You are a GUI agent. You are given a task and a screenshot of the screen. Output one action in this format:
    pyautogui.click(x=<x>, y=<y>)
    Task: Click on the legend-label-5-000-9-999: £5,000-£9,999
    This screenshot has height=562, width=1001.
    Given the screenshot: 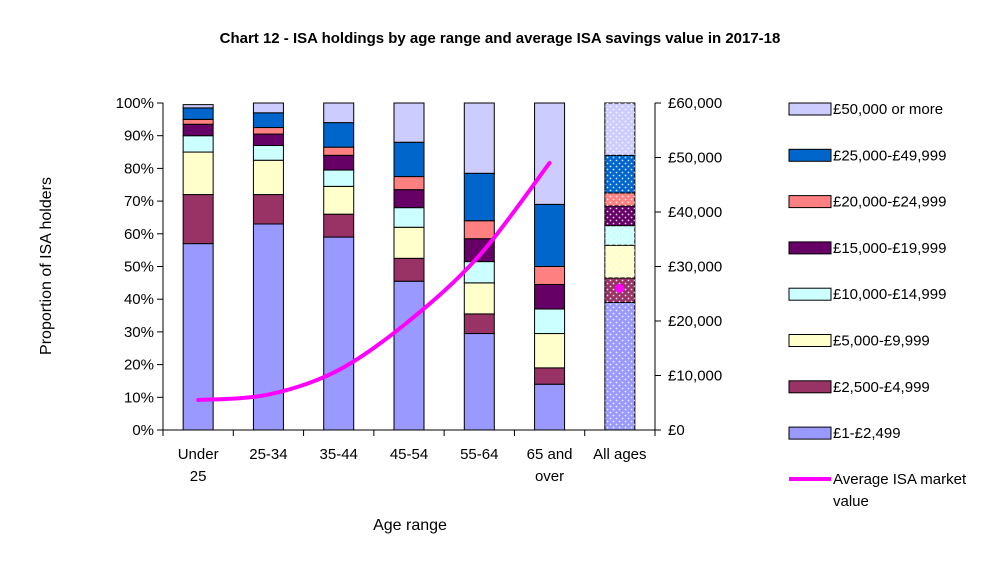 What is the action you would take?
    pyautogui.click(x=881, y=341)
    